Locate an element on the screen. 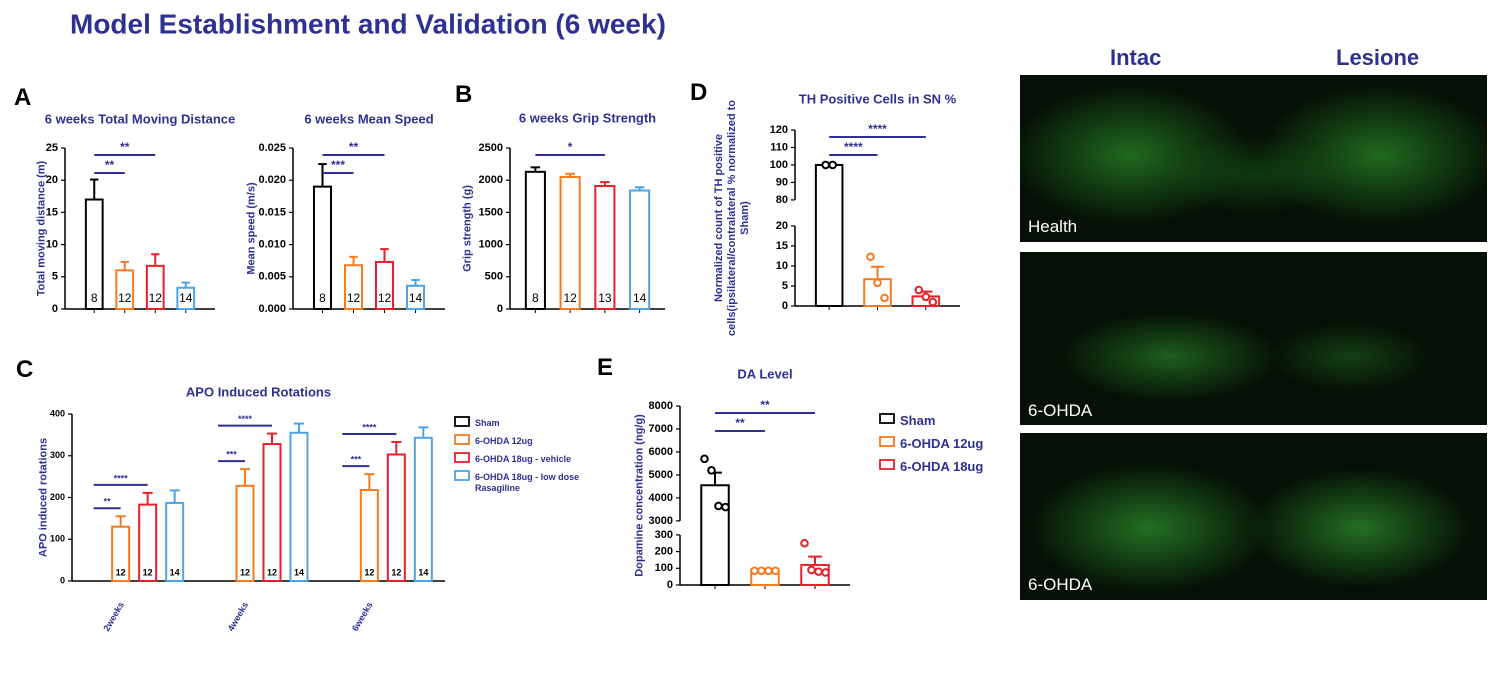  y-tick-label: 8000 is located at coordinates (661, 406).